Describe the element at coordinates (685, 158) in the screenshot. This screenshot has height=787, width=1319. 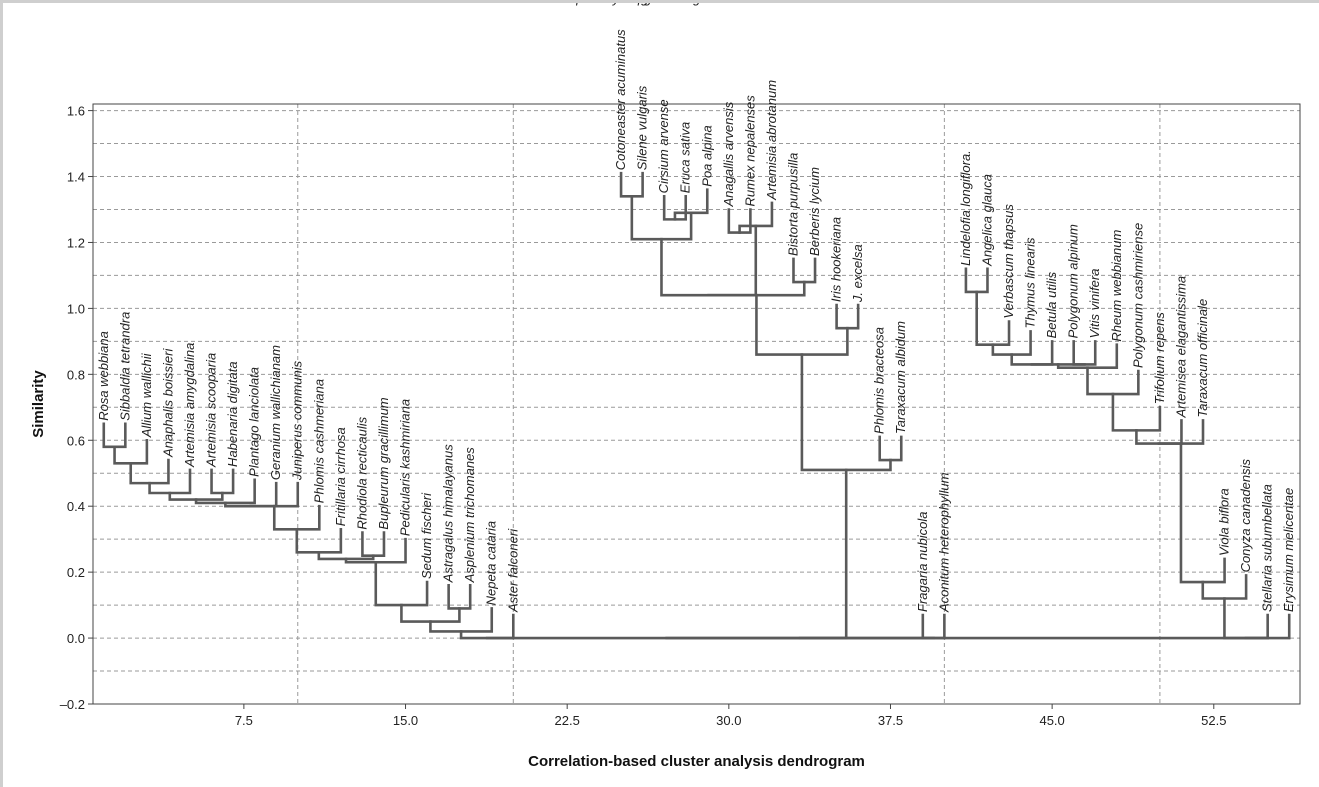
I see `leaf-label: Eruca sativa` at that location.